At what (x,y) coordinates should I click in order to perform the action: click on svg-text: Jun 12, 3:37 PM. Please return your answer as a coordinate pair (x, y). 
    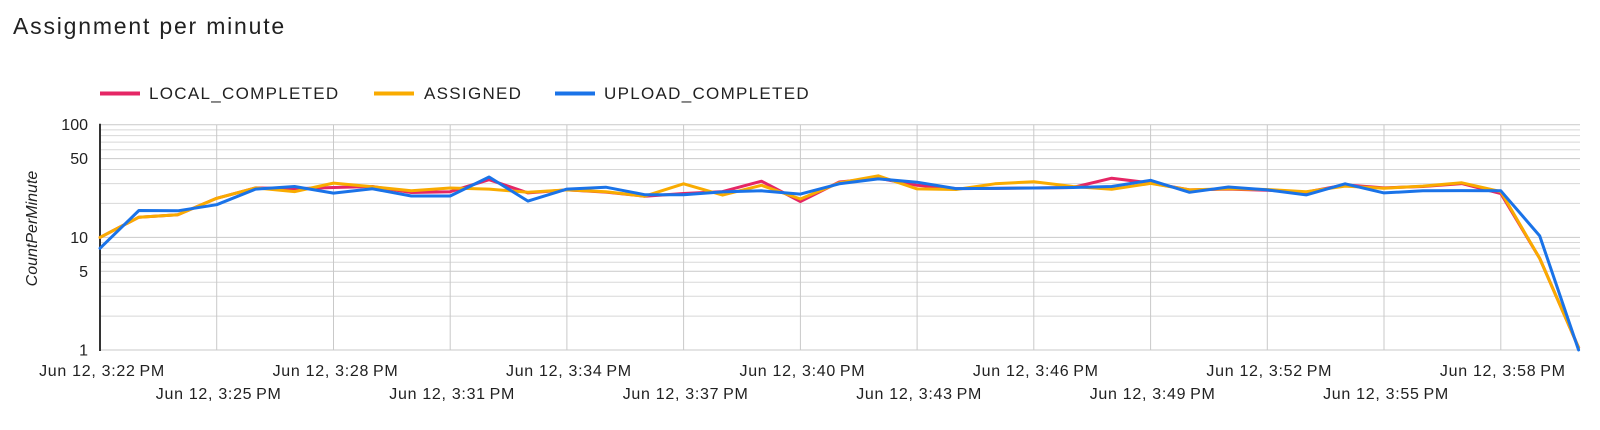
    Looking at the image, I should click on (686, 394).